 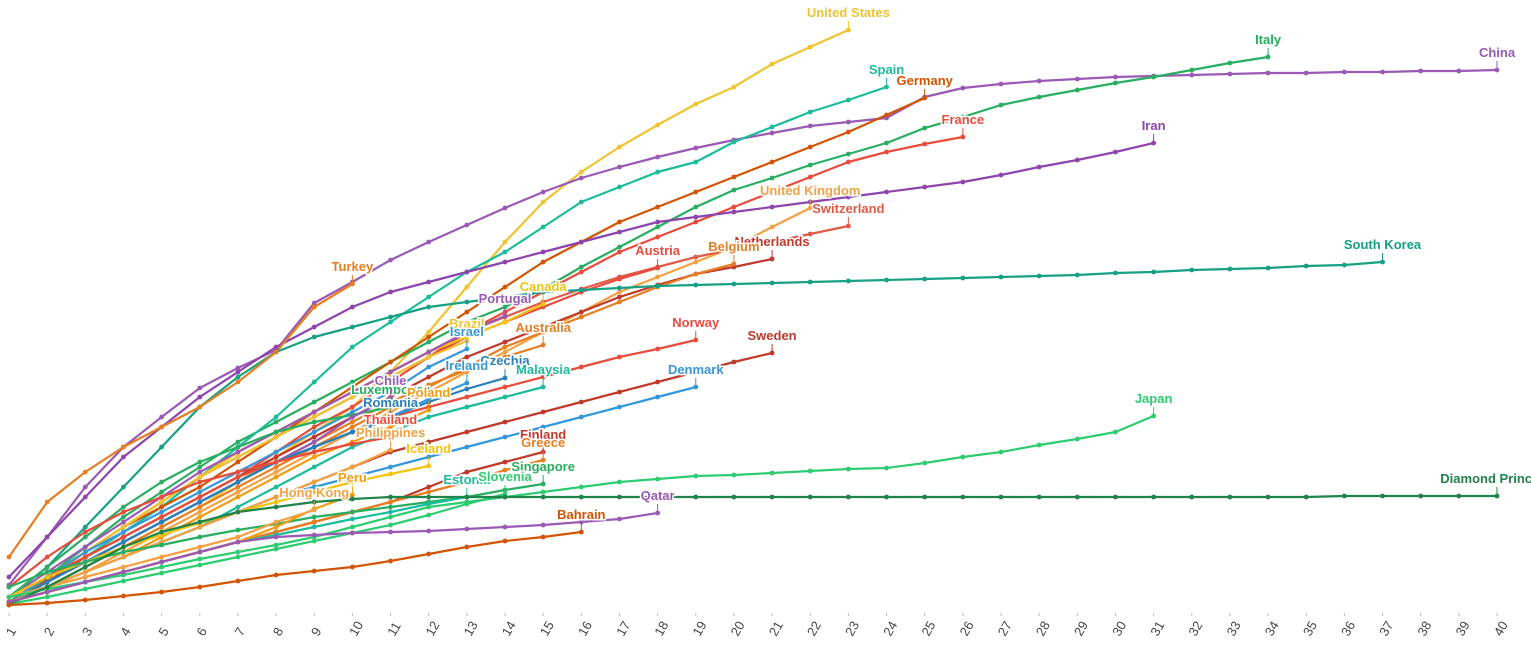 I want to click on x-tick-label: 14, so click(x=509, y=628).